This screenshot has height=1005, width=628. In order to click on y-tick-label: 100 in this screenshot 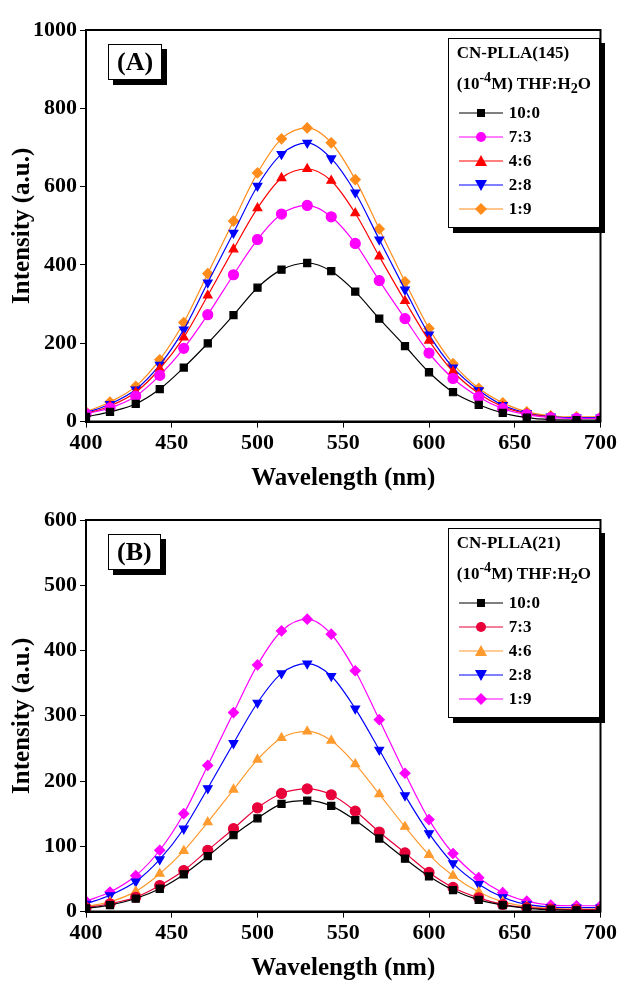, I will do `click(60, 845)`.